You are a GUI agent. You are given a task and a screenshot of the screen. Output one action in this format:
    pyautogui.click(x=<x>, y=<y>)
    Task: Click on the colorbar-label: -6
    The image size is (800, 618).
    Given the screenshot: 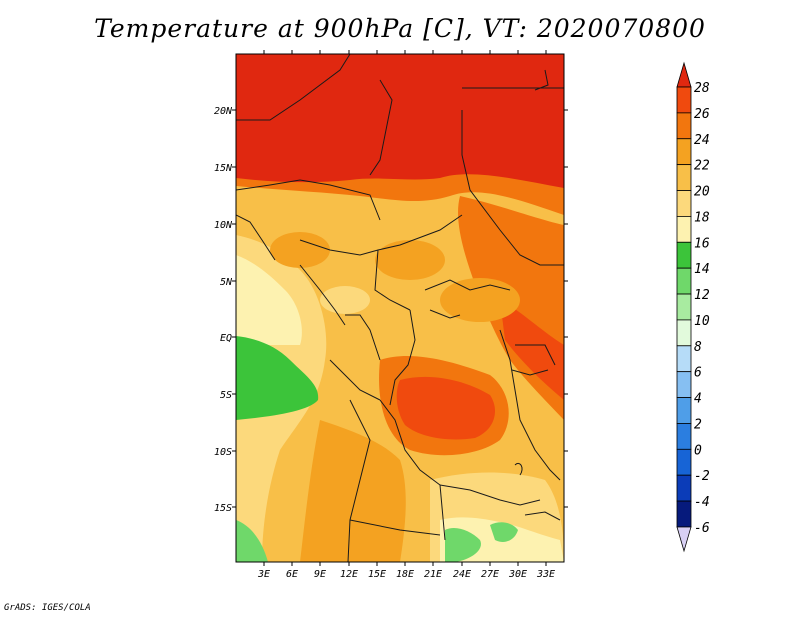 What is the action you would take?
    pyautogui.click(x=702, y=528)
    